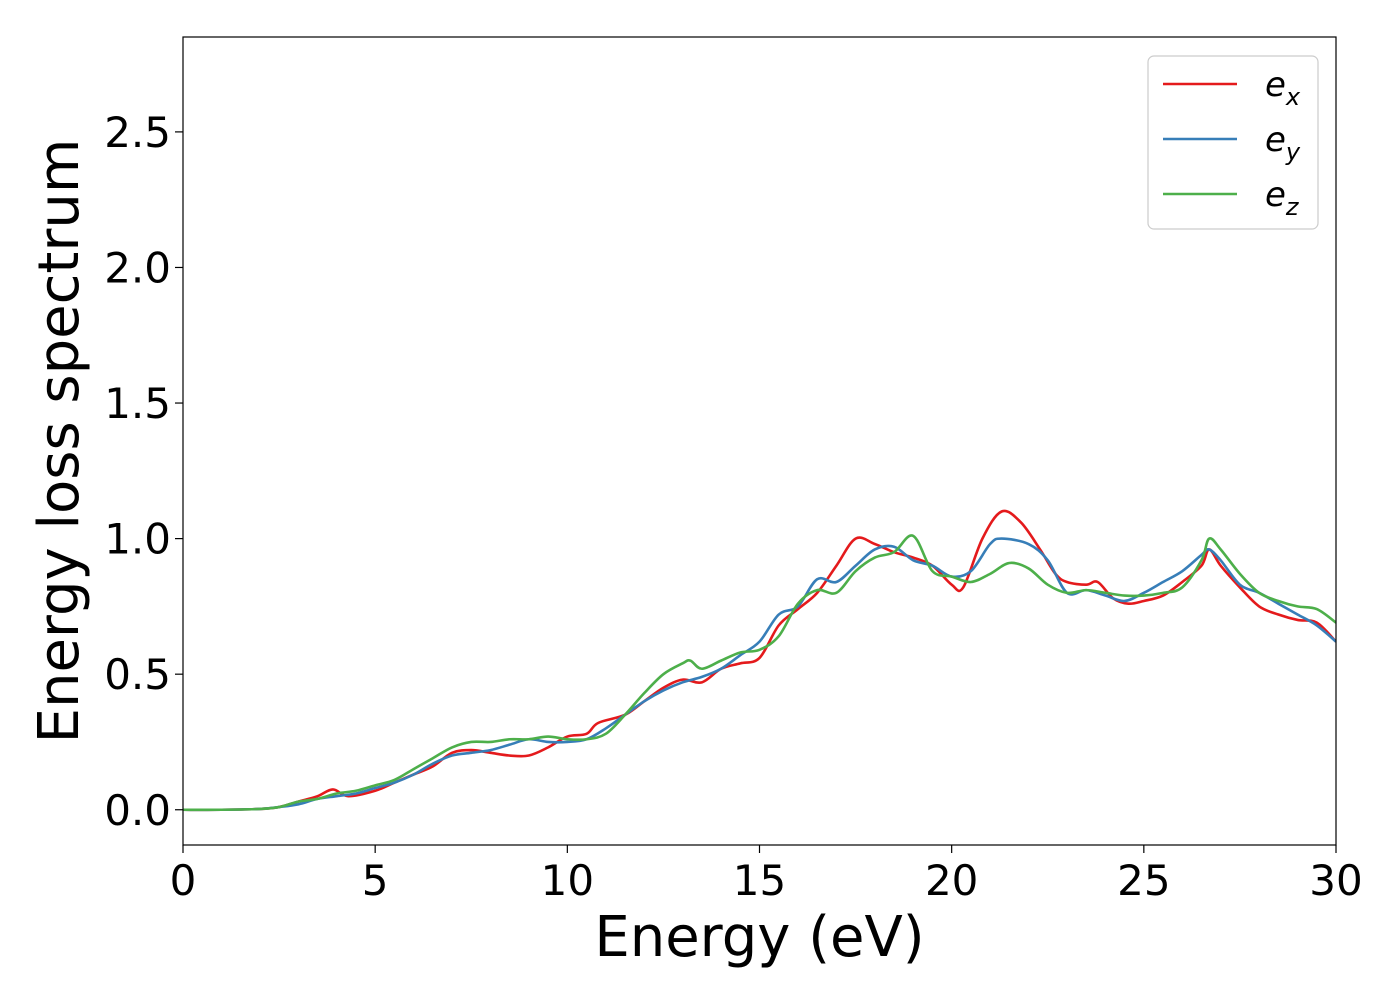 The height and width of the screenshot is (1000, 1400). Describe the element at coordinates (759, 937) in the screenshot. I see `x-axis-title: Energy (eV)` at that location.